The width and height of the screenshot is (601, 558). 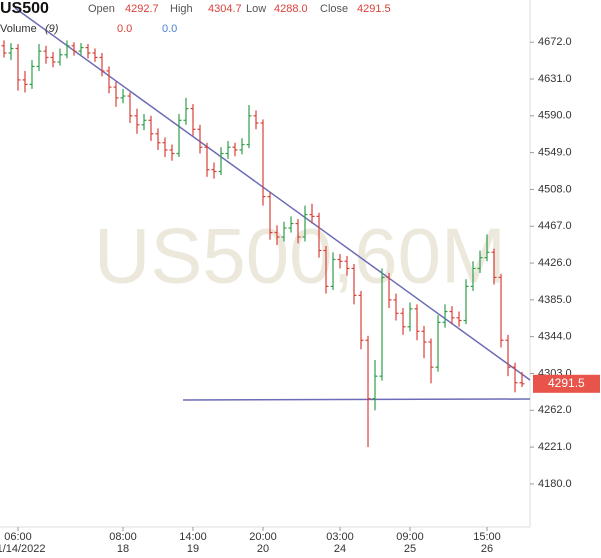 What do you see at coordinates (487, 537) in the screenshot?
I see `x-tick-label: 15:00` at bounding box center [487, 537].